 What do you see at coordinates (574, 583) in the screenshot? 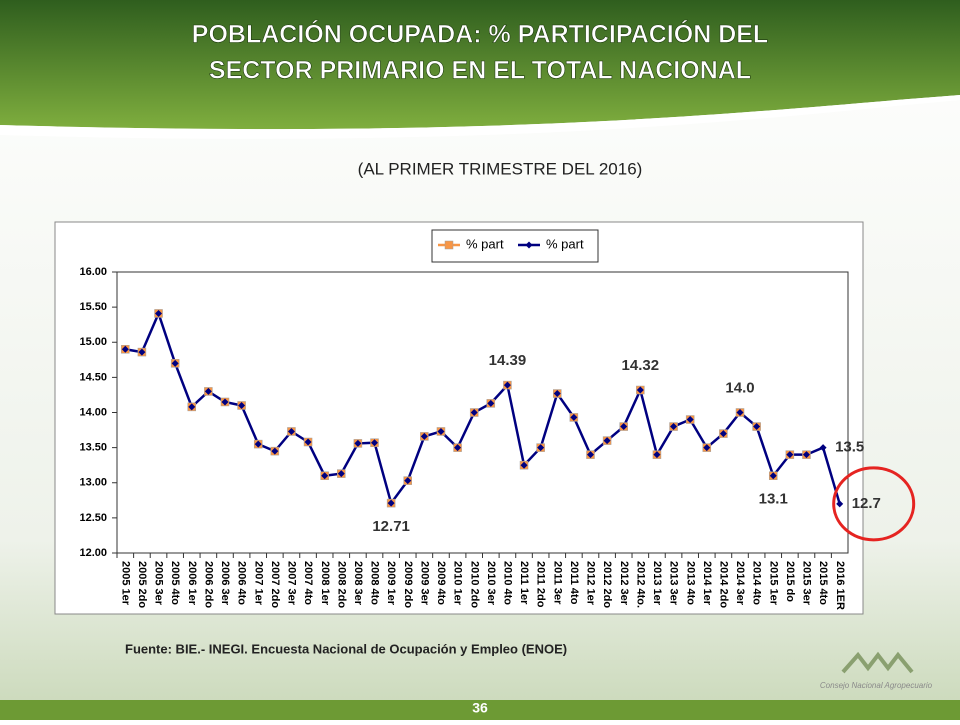
I see `x-tick-label: 2011 4to` at bounding box center [574, 583].